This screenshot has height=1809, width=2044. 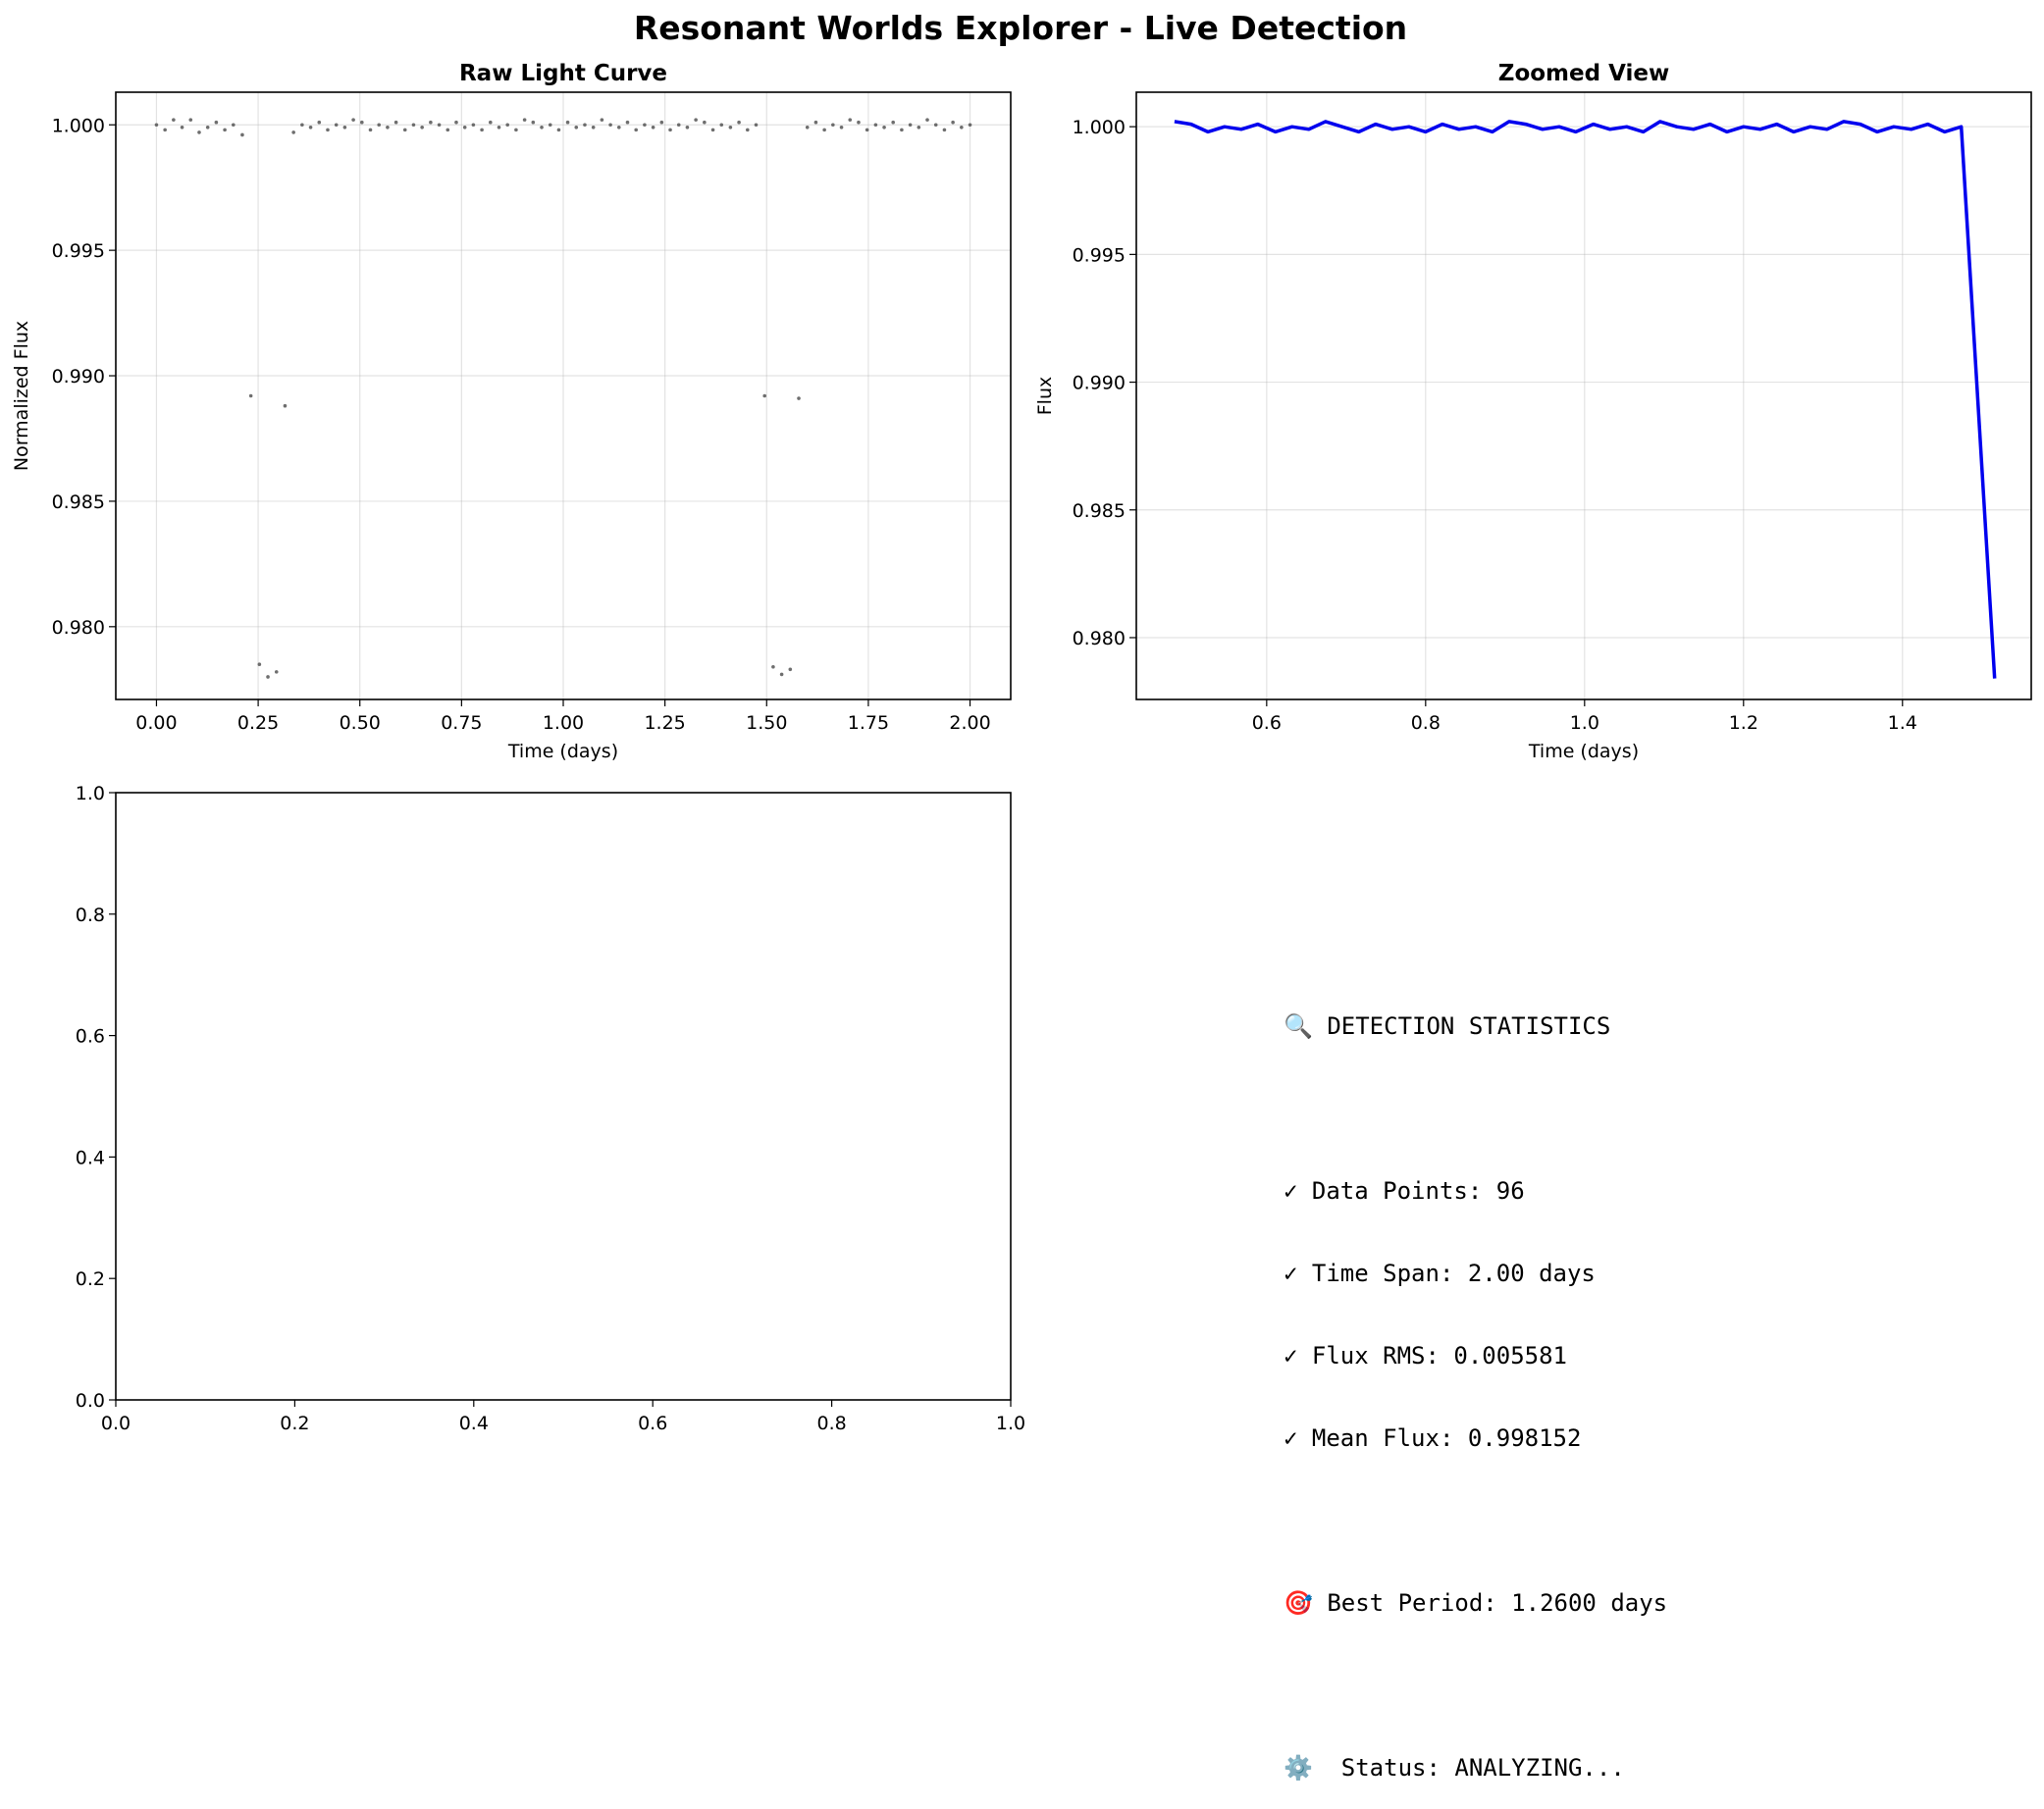 I want to click on x-tick-label: 0.6, so click(x=1267, y=723).